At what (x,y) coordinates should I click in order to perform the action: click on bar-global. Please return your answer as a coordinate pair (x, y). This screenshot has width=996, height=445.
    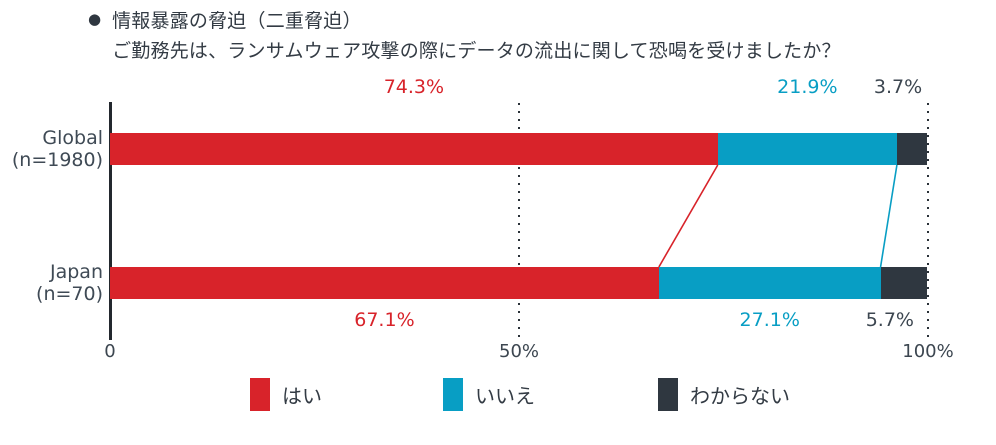
    Looking at the image, I should click on (519, 149).